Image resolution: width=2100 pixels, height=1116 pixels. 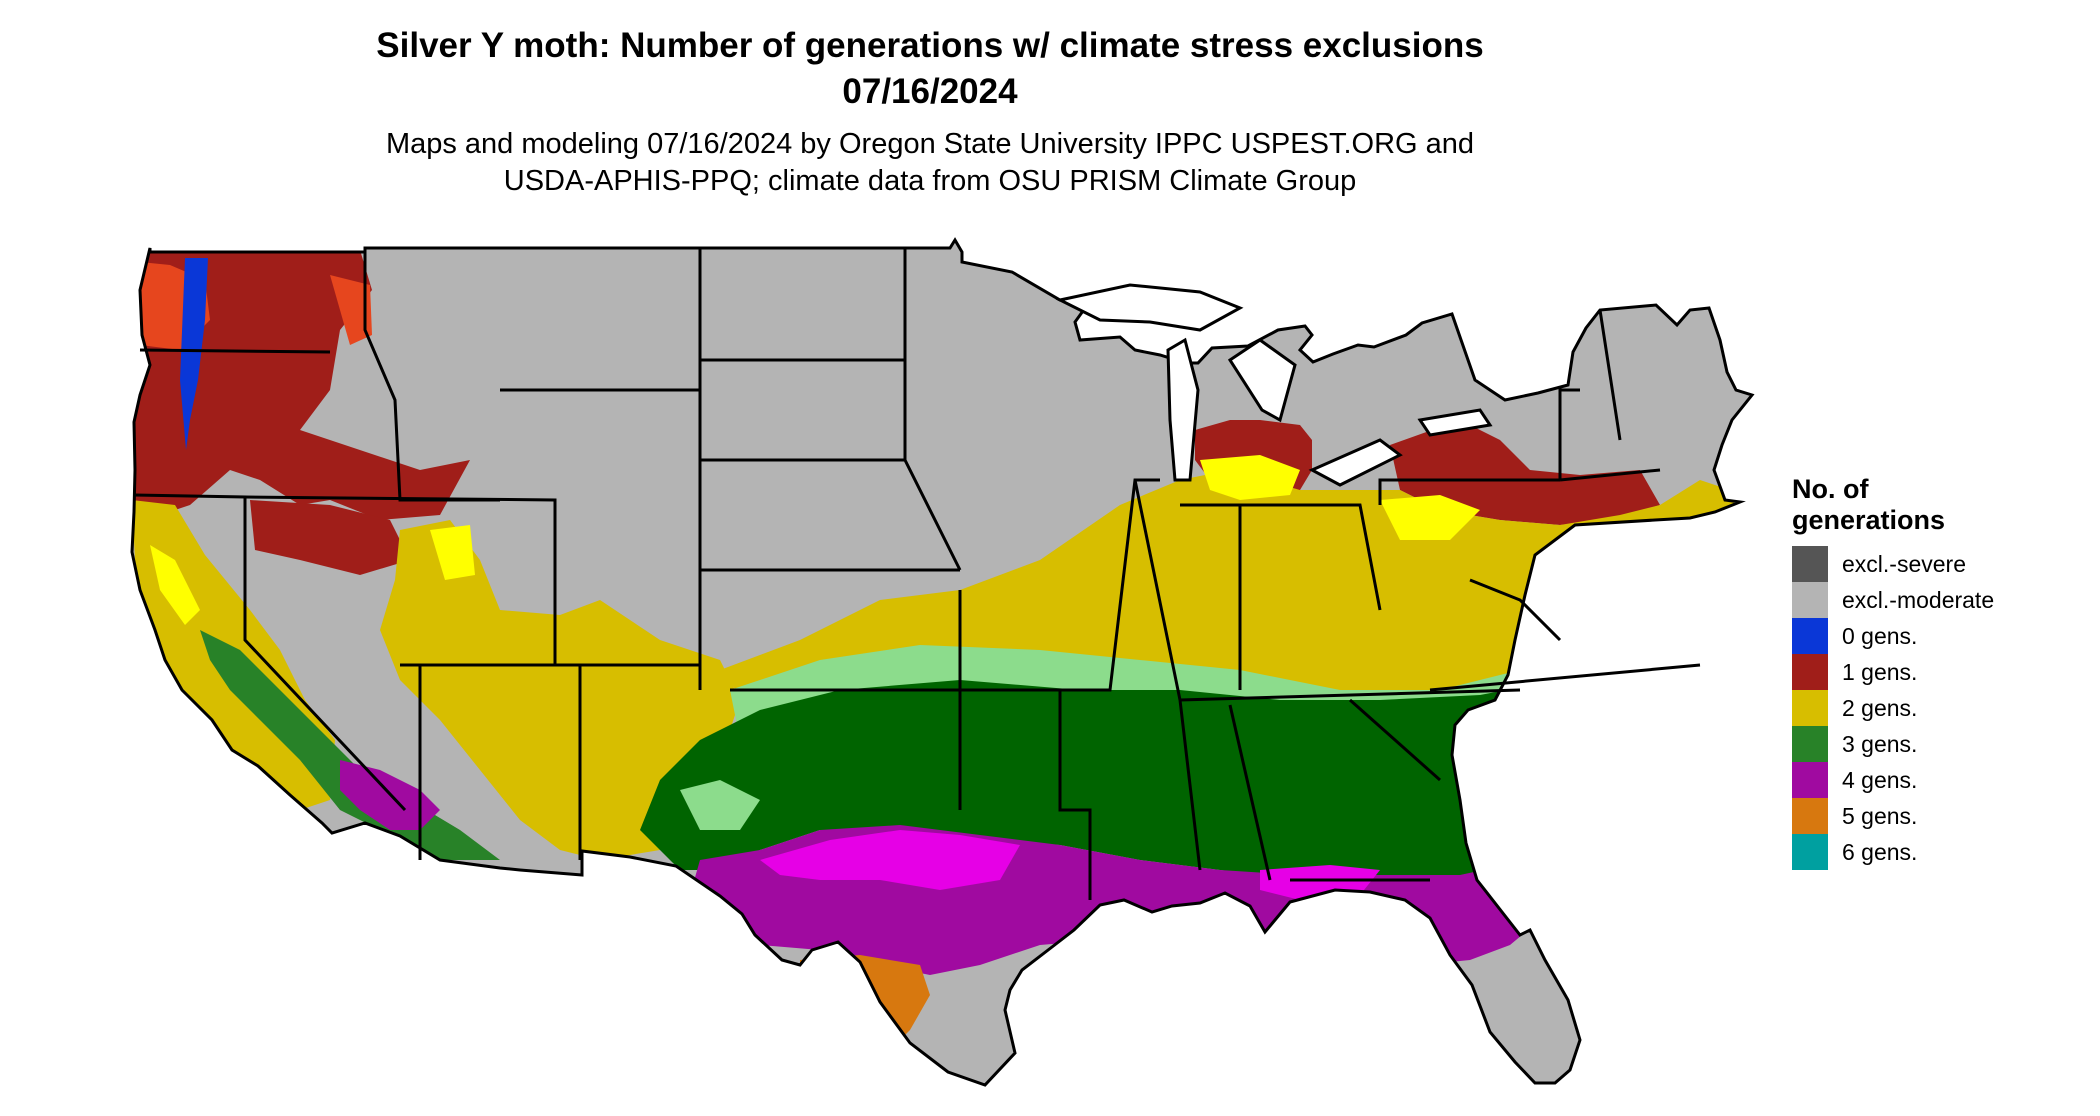 What do you see at coordinates (1355, 462) in the screenshot?
I see `lake-erie` at bounding box center [1355, 462].